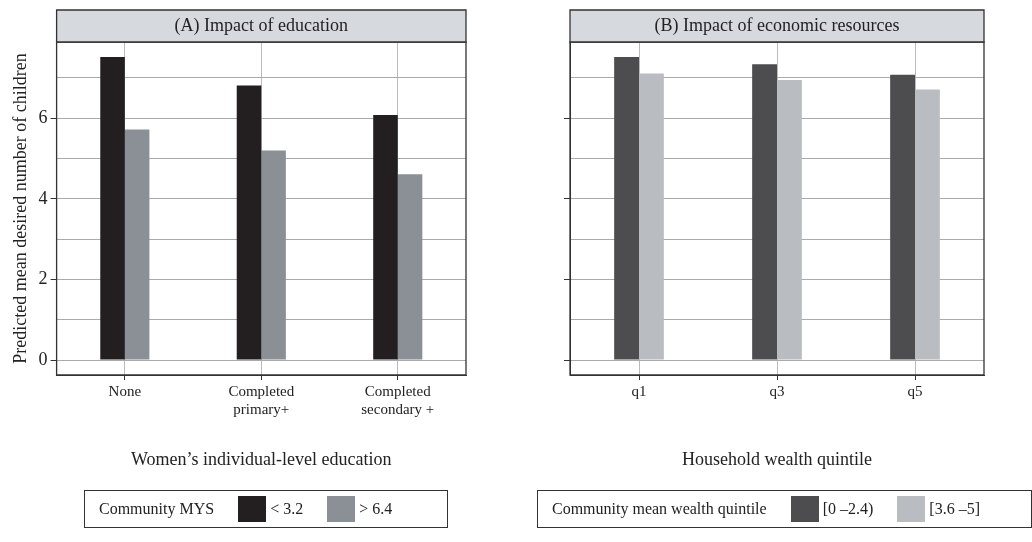 The width and height of the screenshot is (1032, 542). What do you see at coordinates (639, 390) in the screenshot?
I see `x-tick-label: q1` at bounding box center [639, 390].